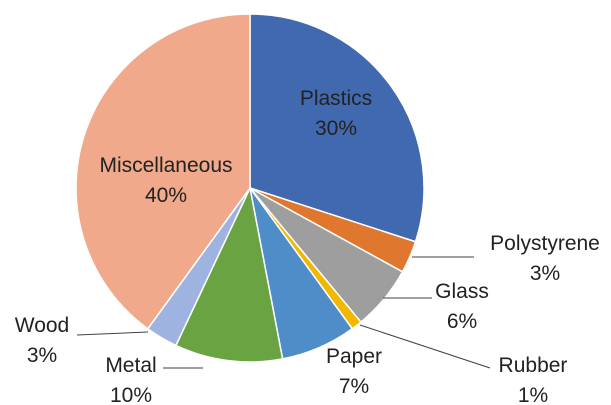  Describe the element at coordinates (42, 355) in the screenshot. I see `slice-value-wood: 3%` at that location.